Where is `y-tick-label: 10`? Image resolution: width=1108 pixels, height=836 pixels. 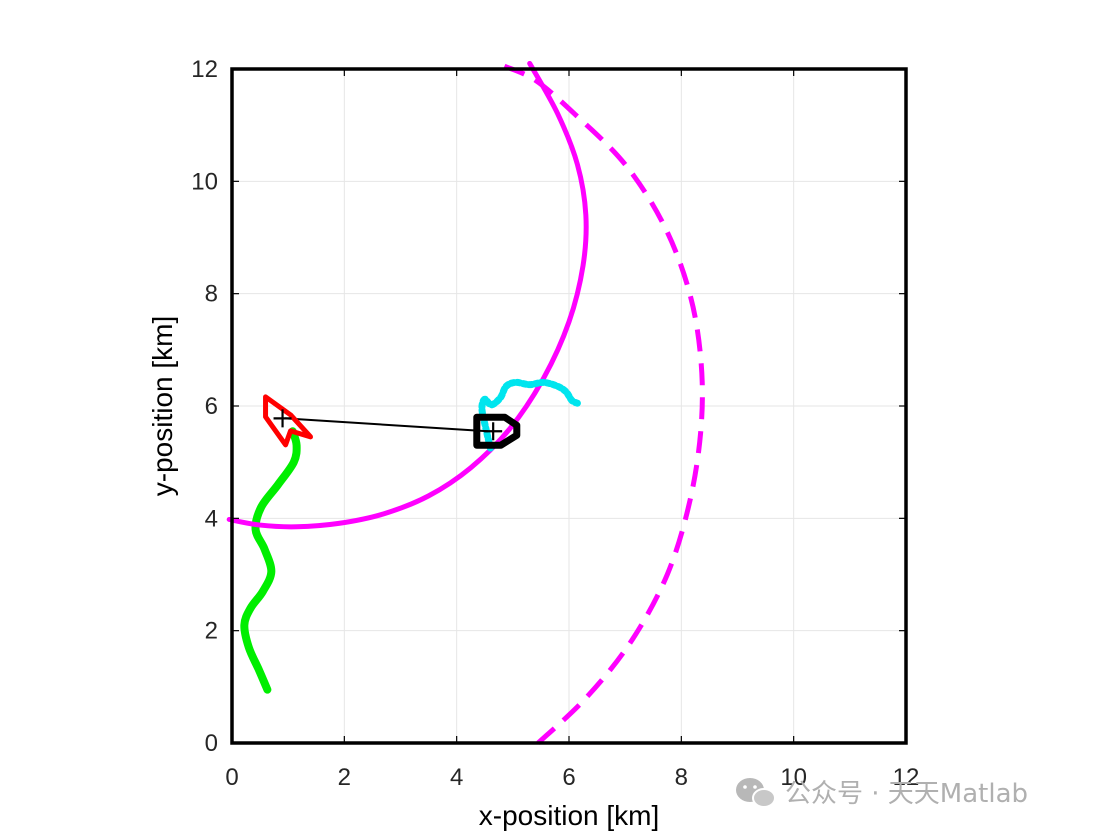 y-tick-label: 10 is located at coordinates (204, 181).